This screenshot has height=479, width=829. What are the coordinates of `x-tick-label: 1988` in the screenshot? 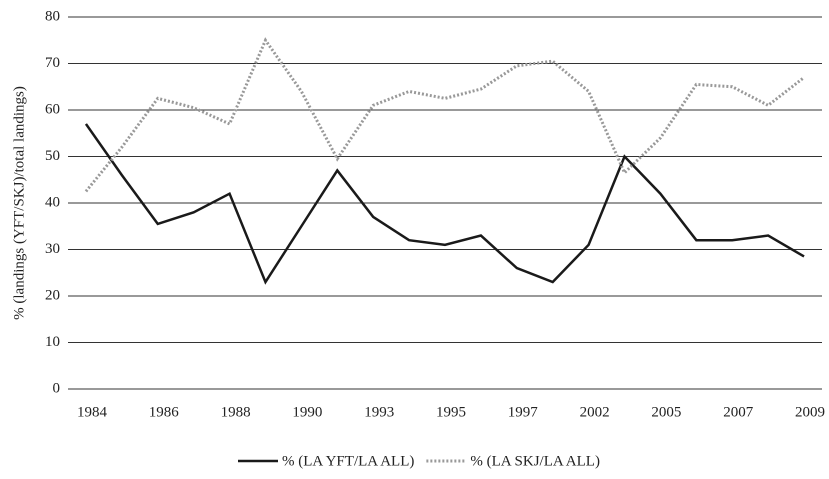 It's located at (236, 412).